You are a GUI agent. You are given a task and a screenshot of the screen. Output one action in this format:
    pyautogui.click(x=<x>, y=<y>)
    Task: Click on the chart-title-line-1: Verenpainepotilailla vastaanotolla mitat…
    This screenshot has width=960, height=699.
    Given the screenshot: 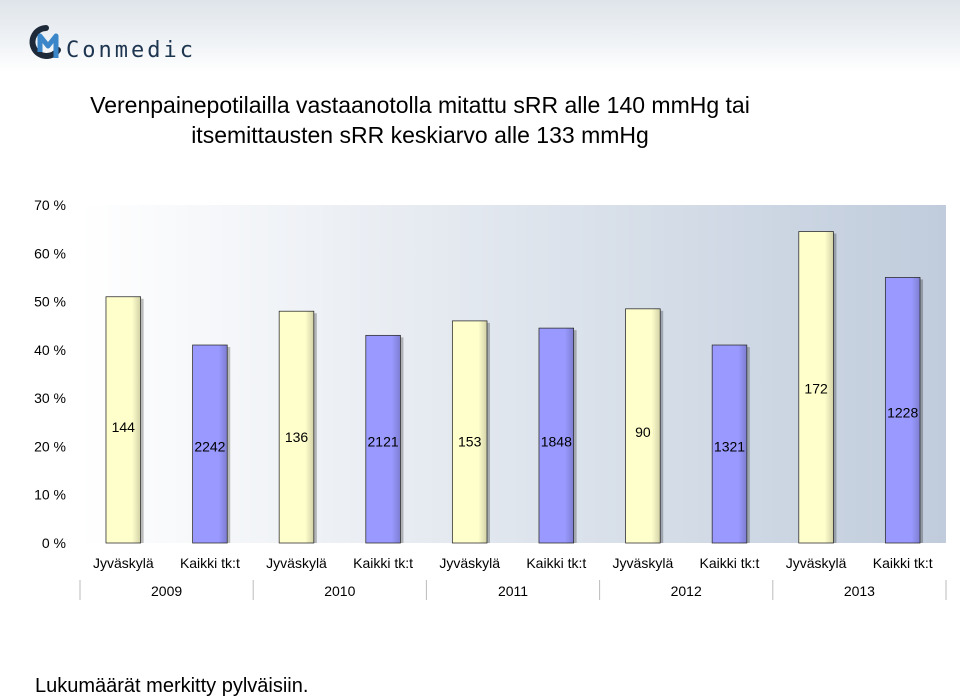 What is the action you would take?
    pyautogui.click(x=420, y=105)
    